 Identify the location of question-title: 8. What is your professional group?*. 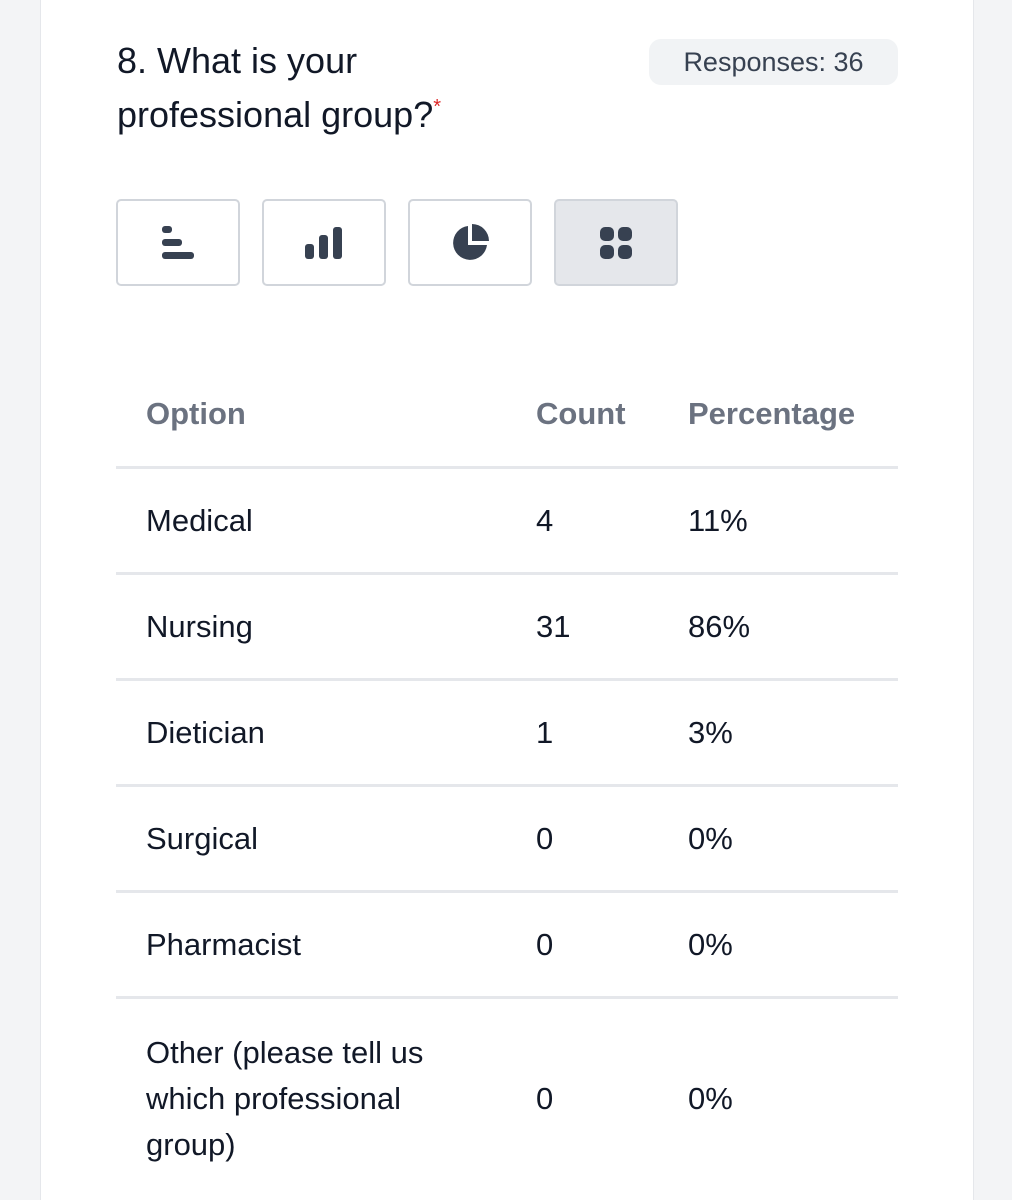
(279, 87).